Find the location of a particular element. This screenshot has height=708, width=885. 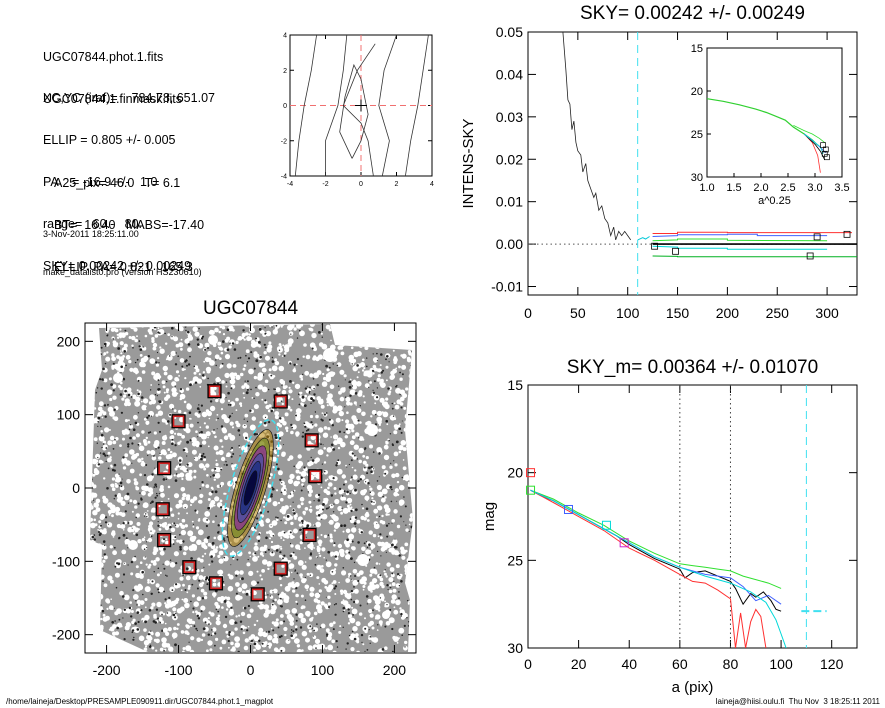

image-masked-star is located at coordinates (372, 430).